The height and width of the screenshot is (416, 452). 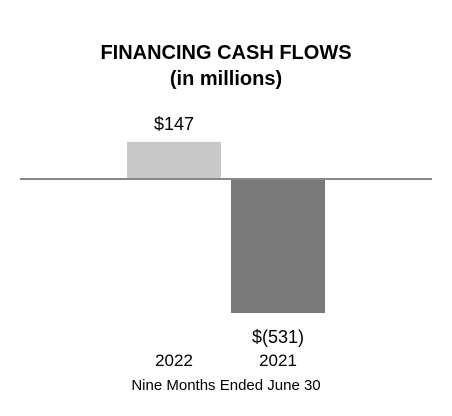 What do you see at coordinates (278, 246) in the screenshot?
I see `bar-2021` at bounding box center [278, 246].